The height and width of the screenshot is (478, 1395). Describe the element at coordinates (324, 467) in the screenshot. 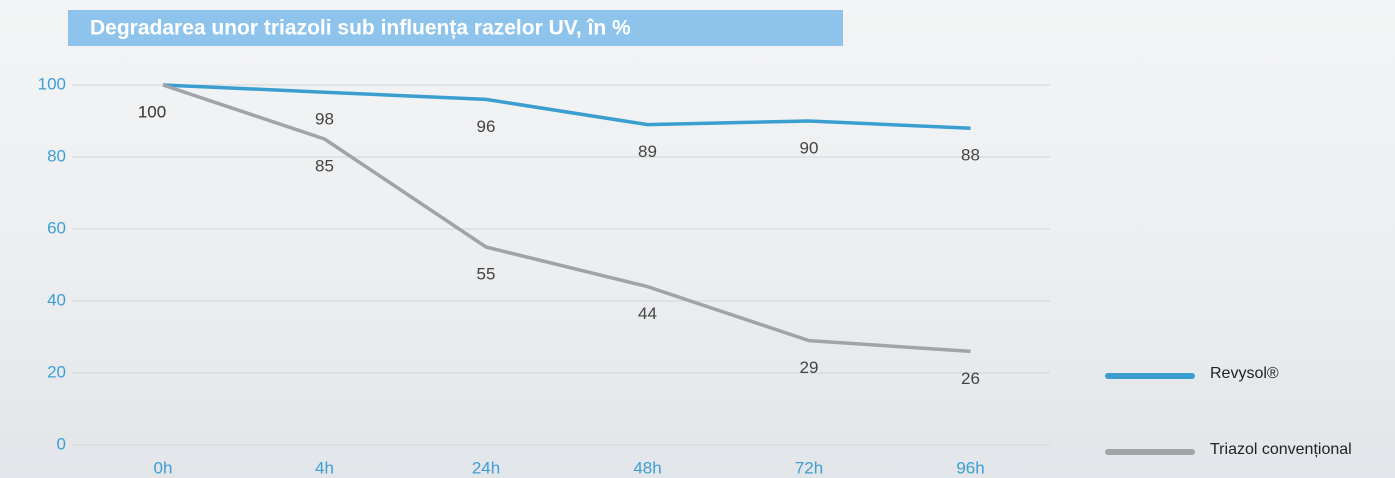

I see `x-tick-label: 4h` at that location.